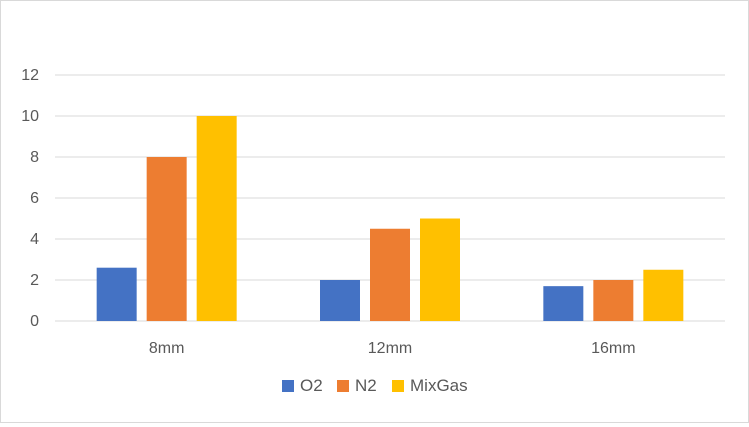 The height and width of the screenshot is (427, 749). Describe the element at coordinates (34, 239) in the screenshot. I see `y-tick-label: 4` at that location.